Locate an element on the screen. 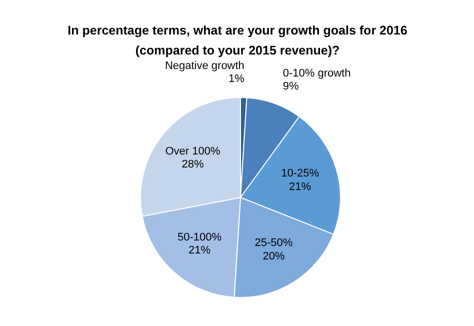 The height and width of the screenshot is (326, 474). data-label: 20% is located at coordinates (273, 256).